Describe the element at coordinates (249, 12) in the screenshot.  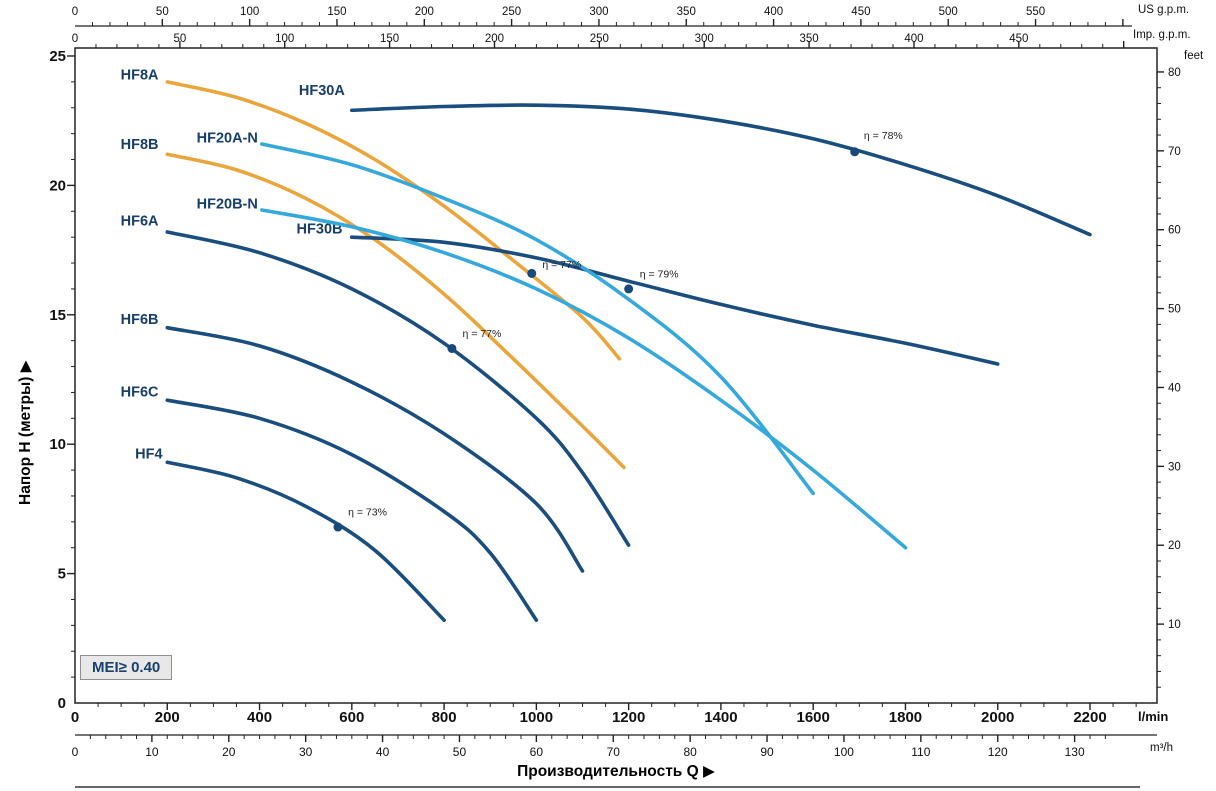
I see `x-usgpm-tick-label: 100` at that location.